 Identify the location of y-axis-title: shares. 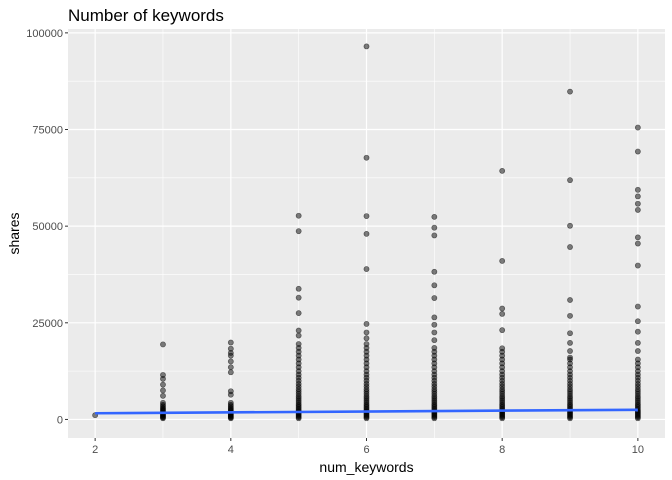
(14, 233).